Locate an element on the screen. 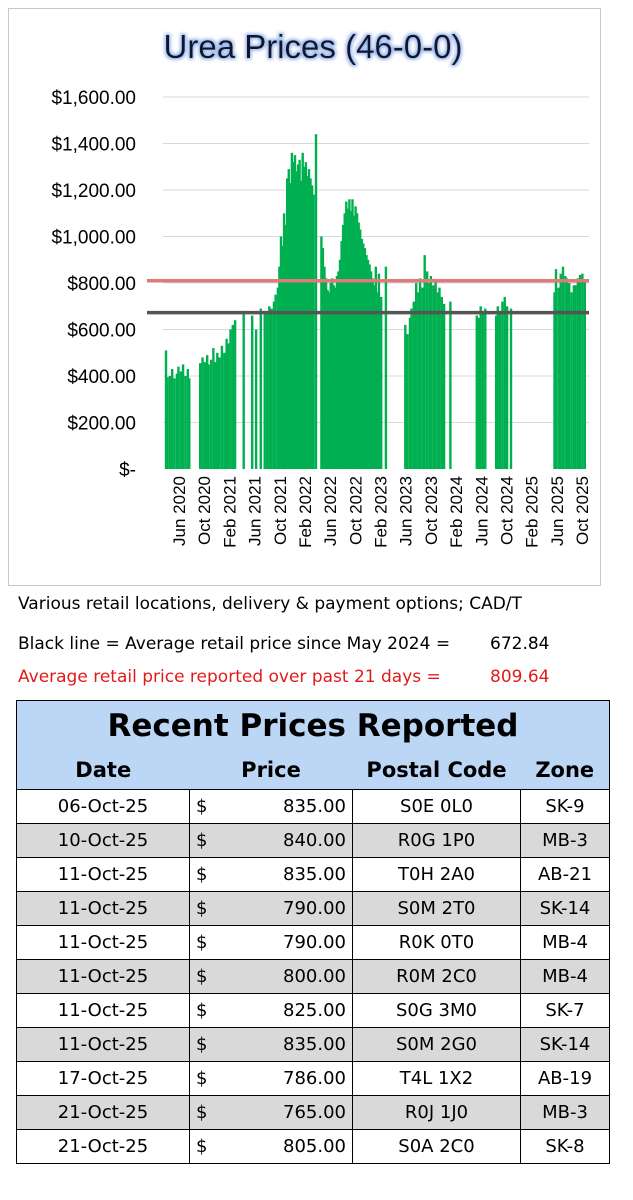 The width and height of the screenshot is (633, 1200). price-amount: 786.00 is located at coordinates (314, 1078).